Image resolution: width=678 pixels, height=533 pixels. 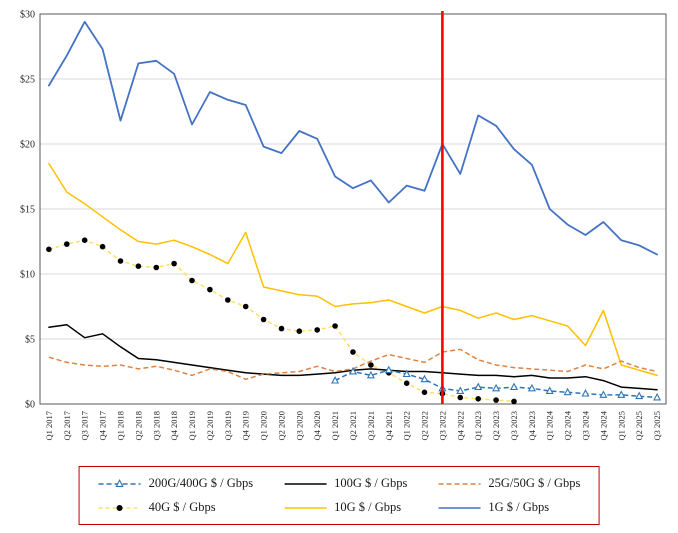 What do you see at coordinates (407, 426) in the screenshot?
I see `x-tick-label: Q1 2022` at bounding box center [407, 426].